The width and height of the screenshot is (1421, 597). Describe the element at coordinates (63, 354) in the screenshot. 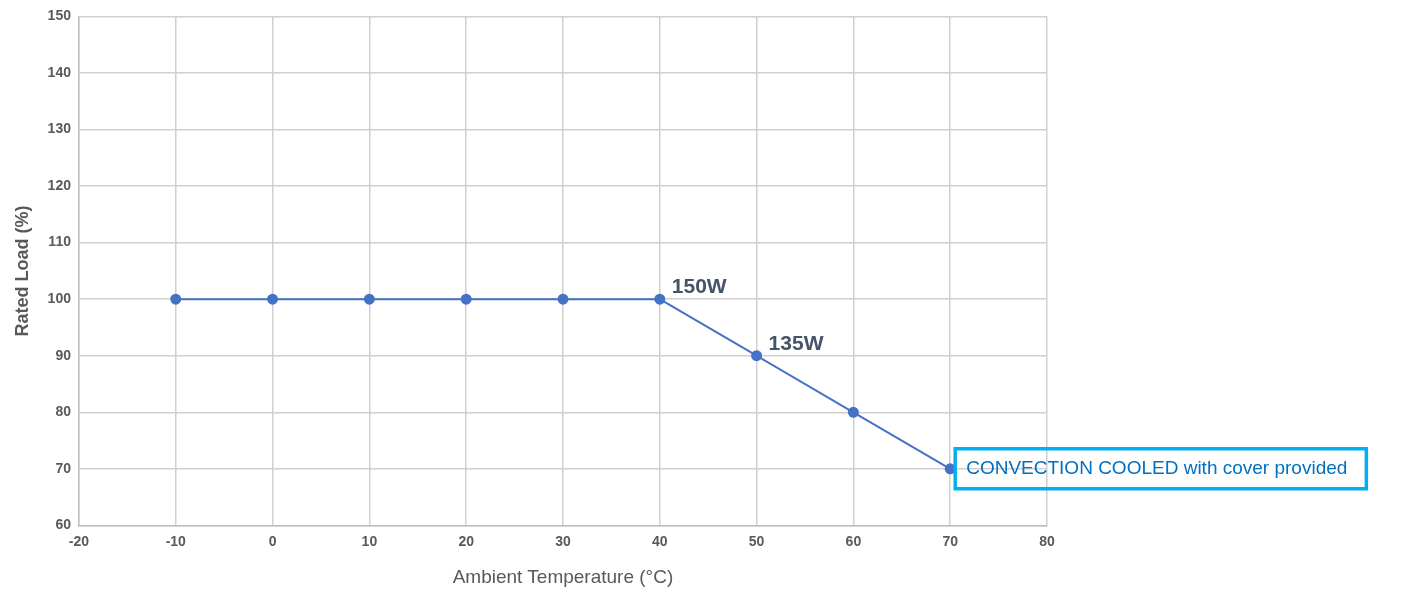

I see `y-tick-label: 90` at that location.